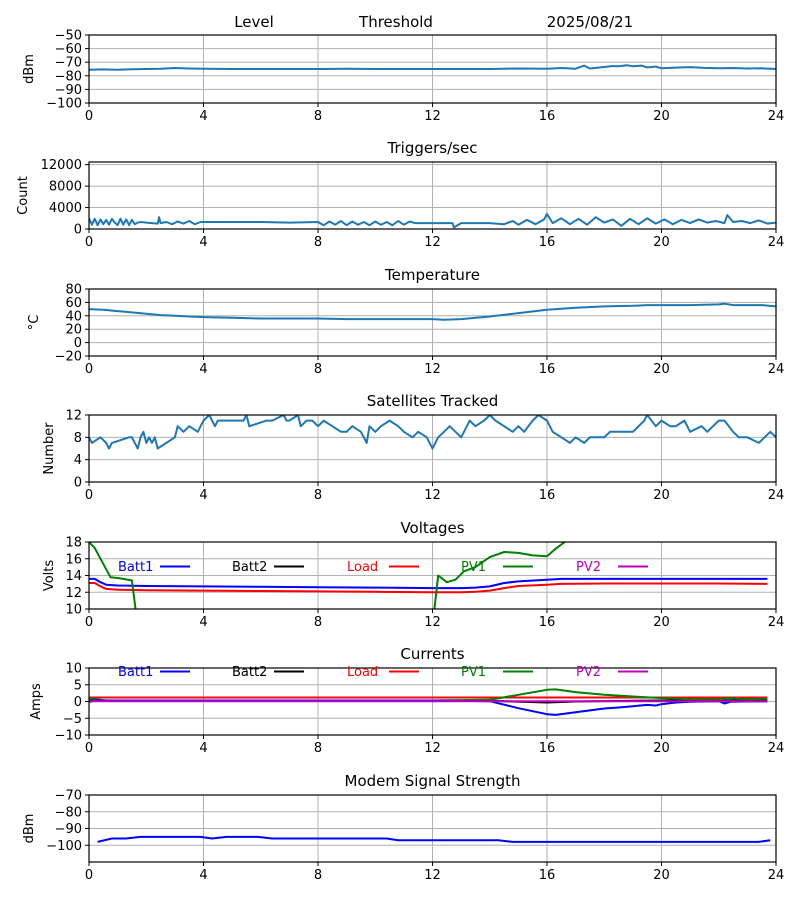  I want to click on y-tick-label: −90, so click(68, 90).